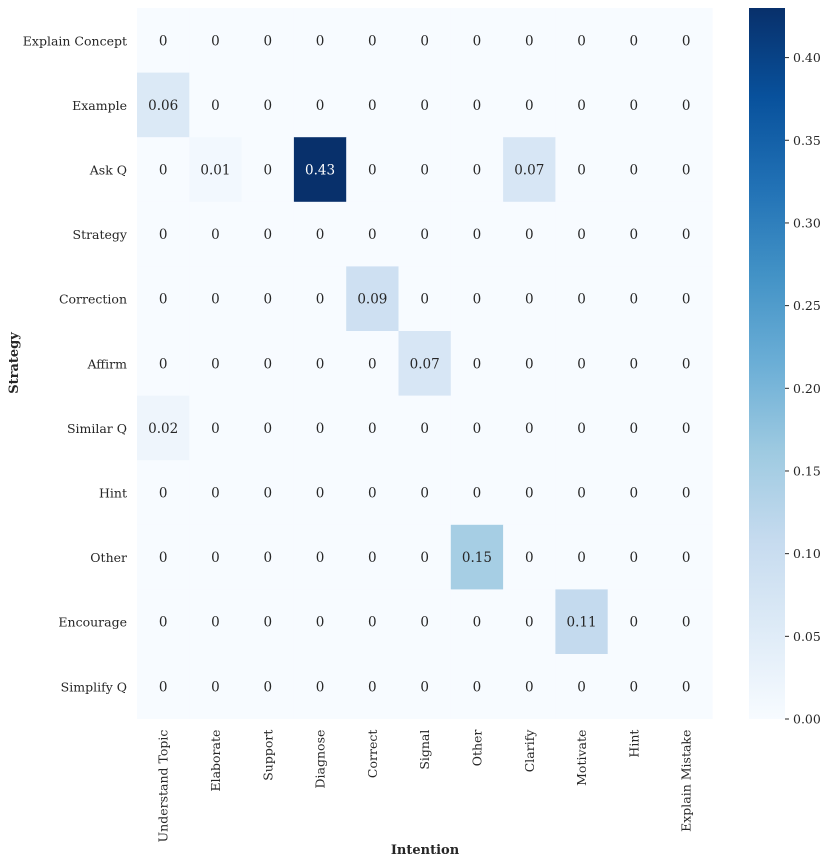 This screenshot has width=830, height=865. I want to click on cell-value-label: 0.09, so click(372, 300).